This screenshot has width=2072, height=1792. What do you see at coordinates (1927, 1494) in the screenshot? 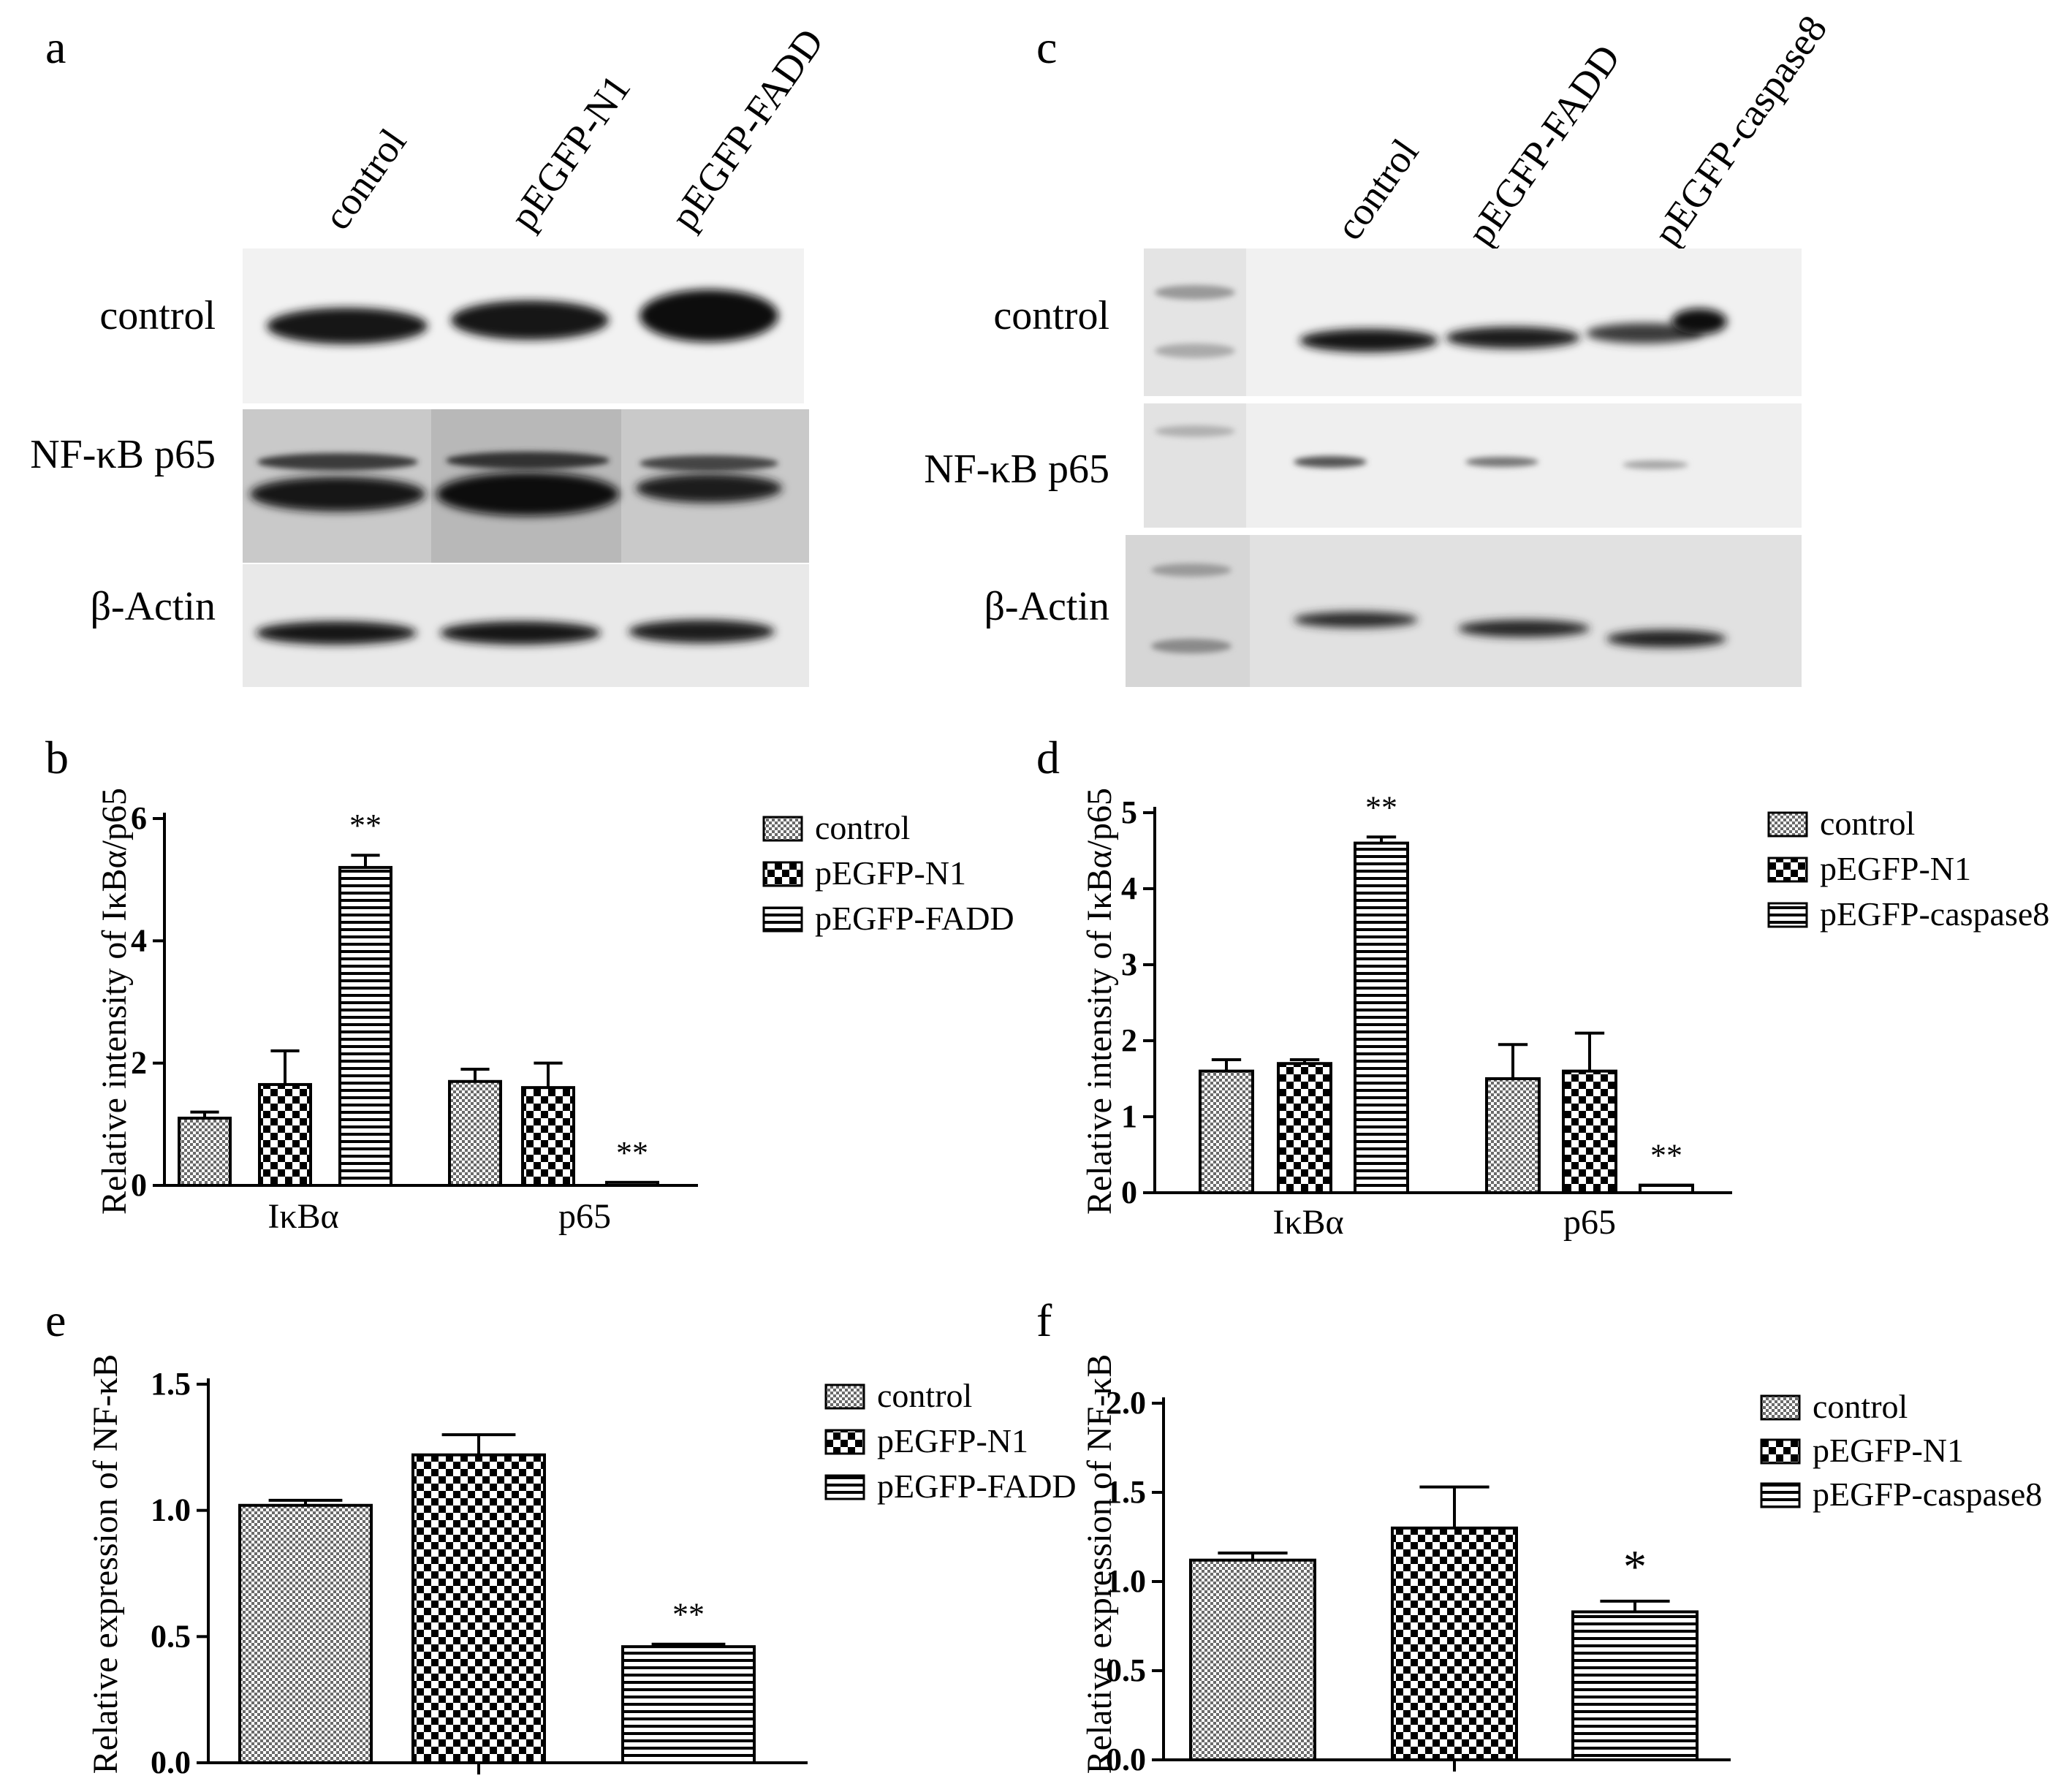
I see `f-legend-label-2: pEGFP-caspase8` at bounding box center [1927, 1494].